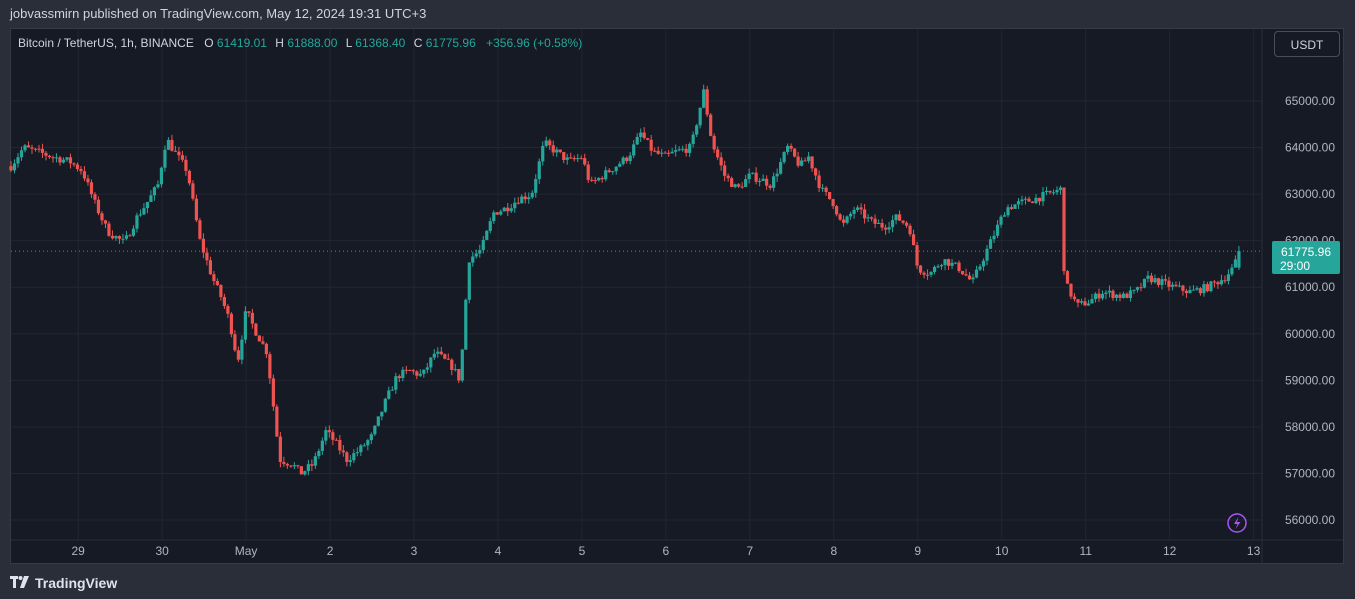 This screenshot has width=1355, height=599. What do you see at coordinates (1306, 257) in the screenshot?
I see `price-tag-box` at bounding box center [1306, 257].